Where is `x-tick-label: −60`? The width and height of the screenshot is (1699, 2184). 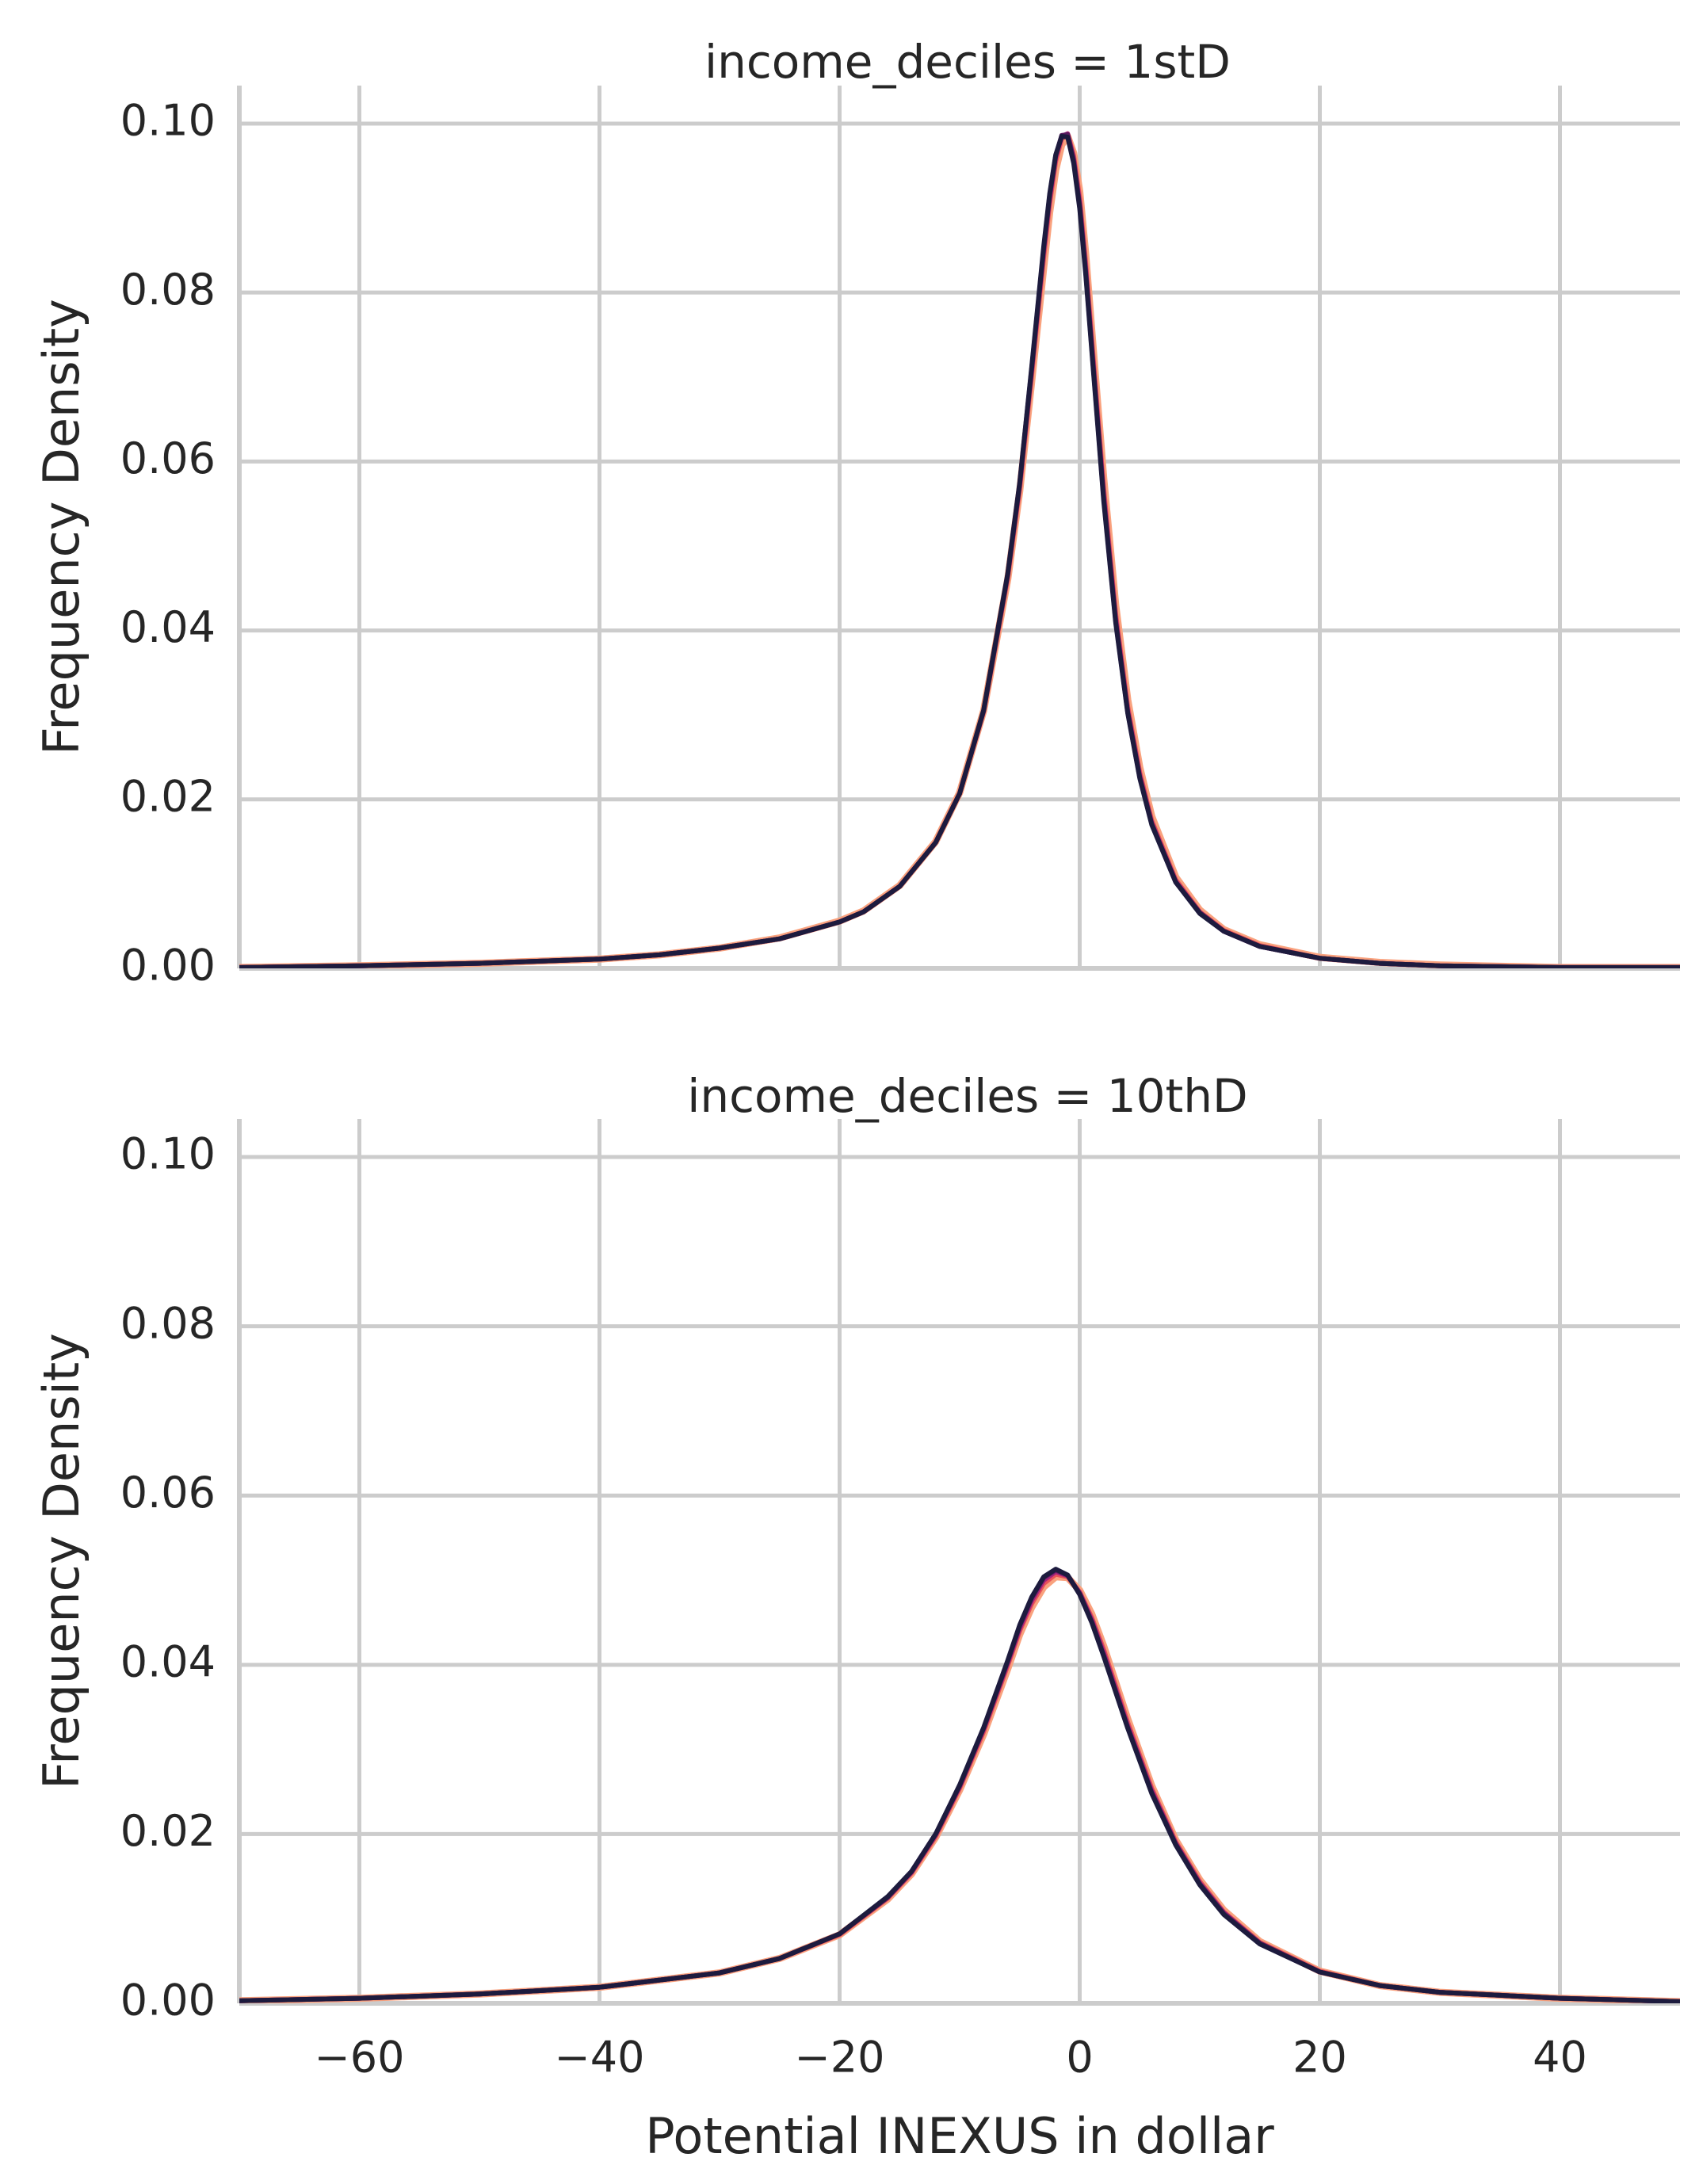
x-tick-label: −60 is located at coordinates (360, 2058).